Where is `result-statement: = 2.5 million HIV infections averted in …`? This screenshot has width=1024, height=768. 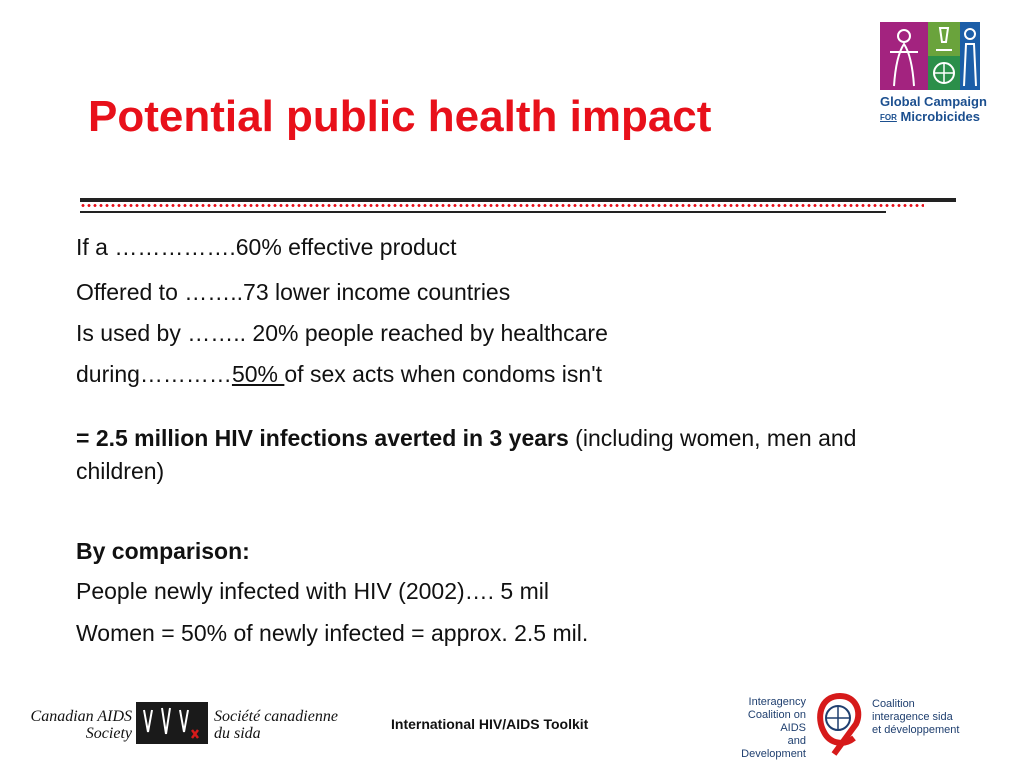 result-statement: = 2.5 million HIV infections averted in … is located at coordinates (506, 455).